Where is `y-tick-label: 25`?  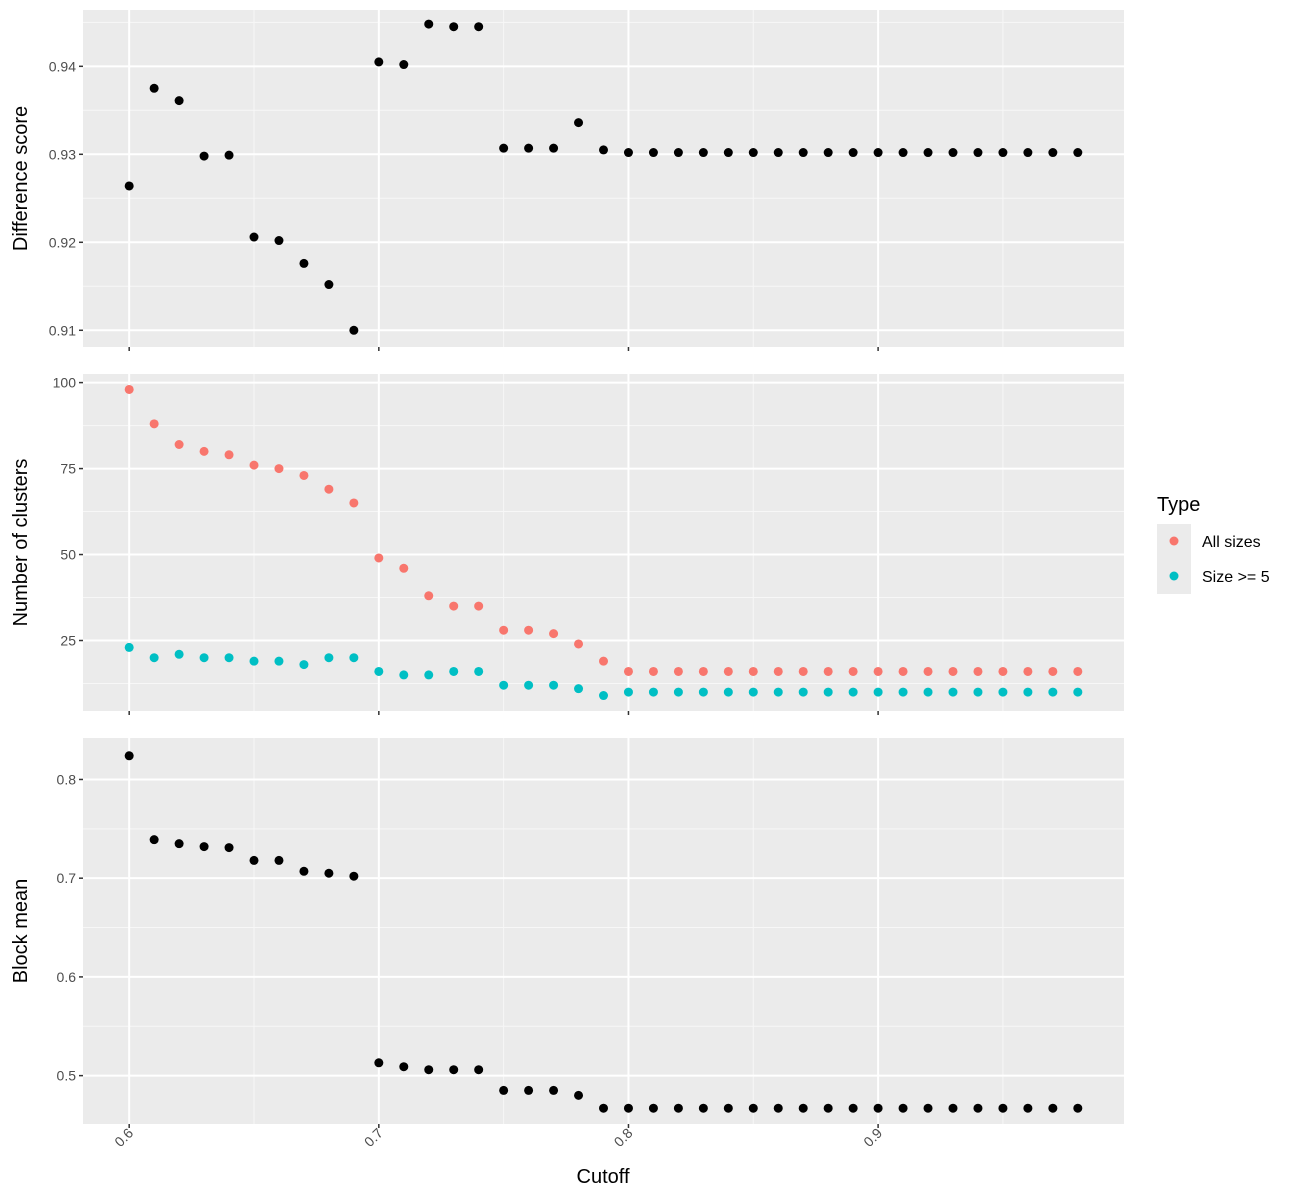 y-tick-label: 25 is located at coordinates (68, 641).